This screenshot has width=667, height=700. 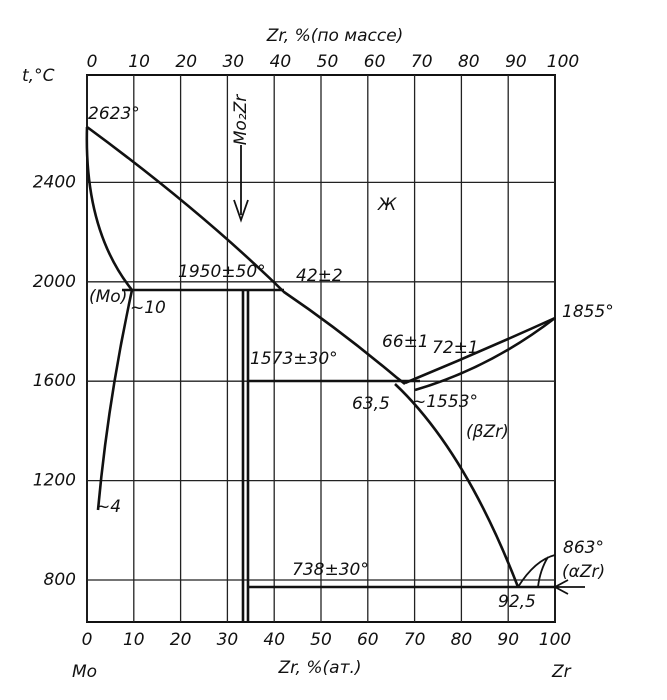 What do you see at coordinates (139, 62) in the screenshot?
I see `top-tick-label: 10` at bounding box center [139, 62].